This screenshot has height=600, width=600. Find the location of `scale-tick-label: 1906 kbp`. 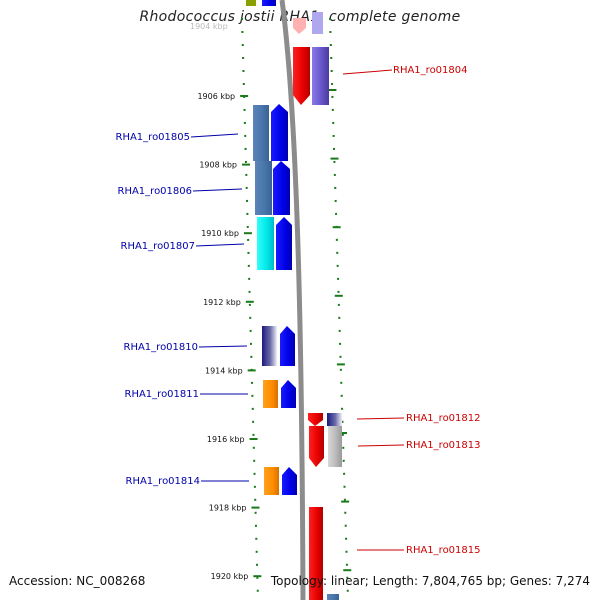

scale-tick-label: 1906 kbp is located at coordinates (216, 96).